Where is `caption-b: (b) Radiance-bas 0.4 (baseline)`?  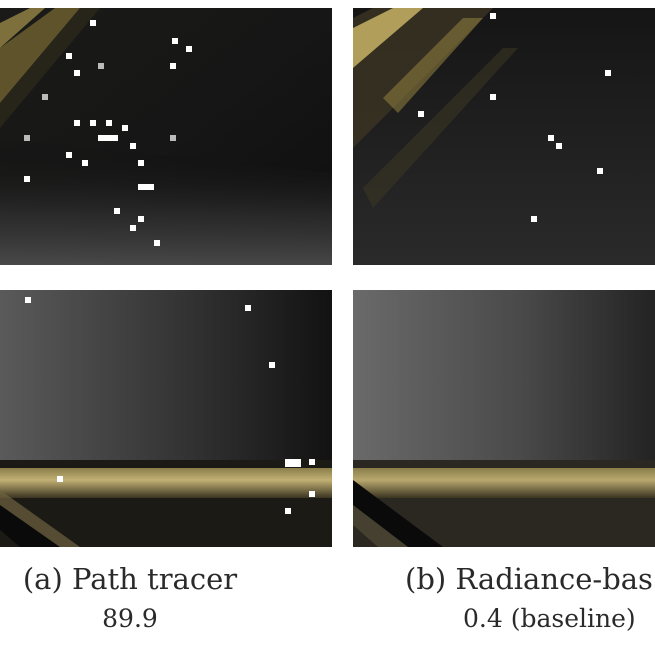 caption-b: (b) Radiance-bas 0.4 (baseline) is located at coordinates (530, 598).